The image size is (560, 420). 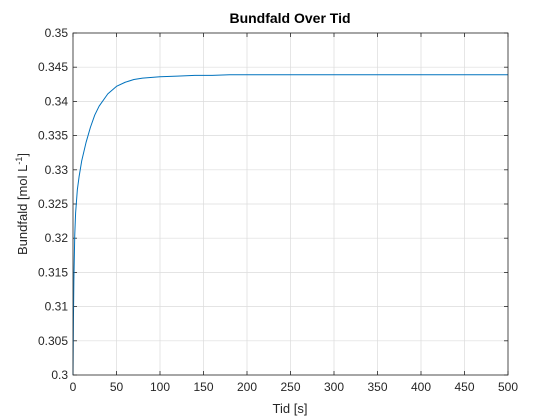 What do you see at coordinates (53, 67) in the screenshot?
I see `y-tick-label: 0.345` at bounding box center [53, 67].